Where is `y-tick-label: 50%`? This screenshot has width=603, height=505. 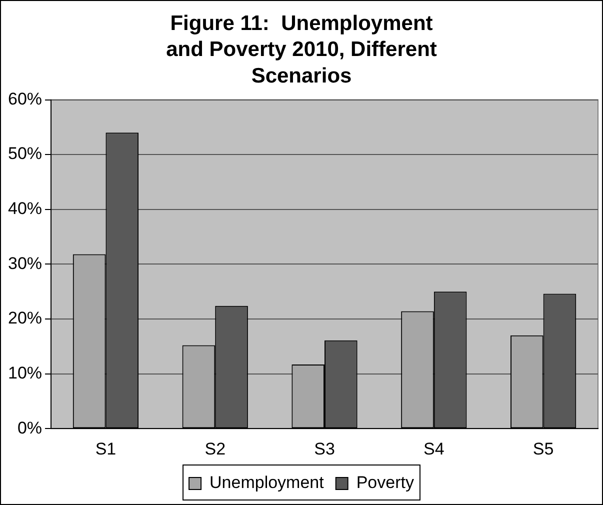 y-tick-label: 50% is located at coordinates (25, 154).